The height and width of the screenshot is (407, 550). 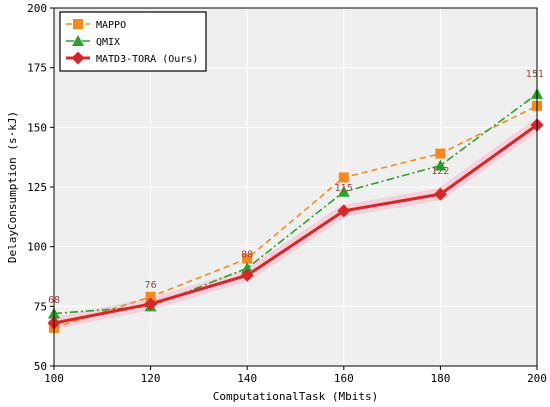 What do you see at coordinates (37, 8) in the screenshot?
I see `y-tick-label: 200` at bounding box center [37, 8].